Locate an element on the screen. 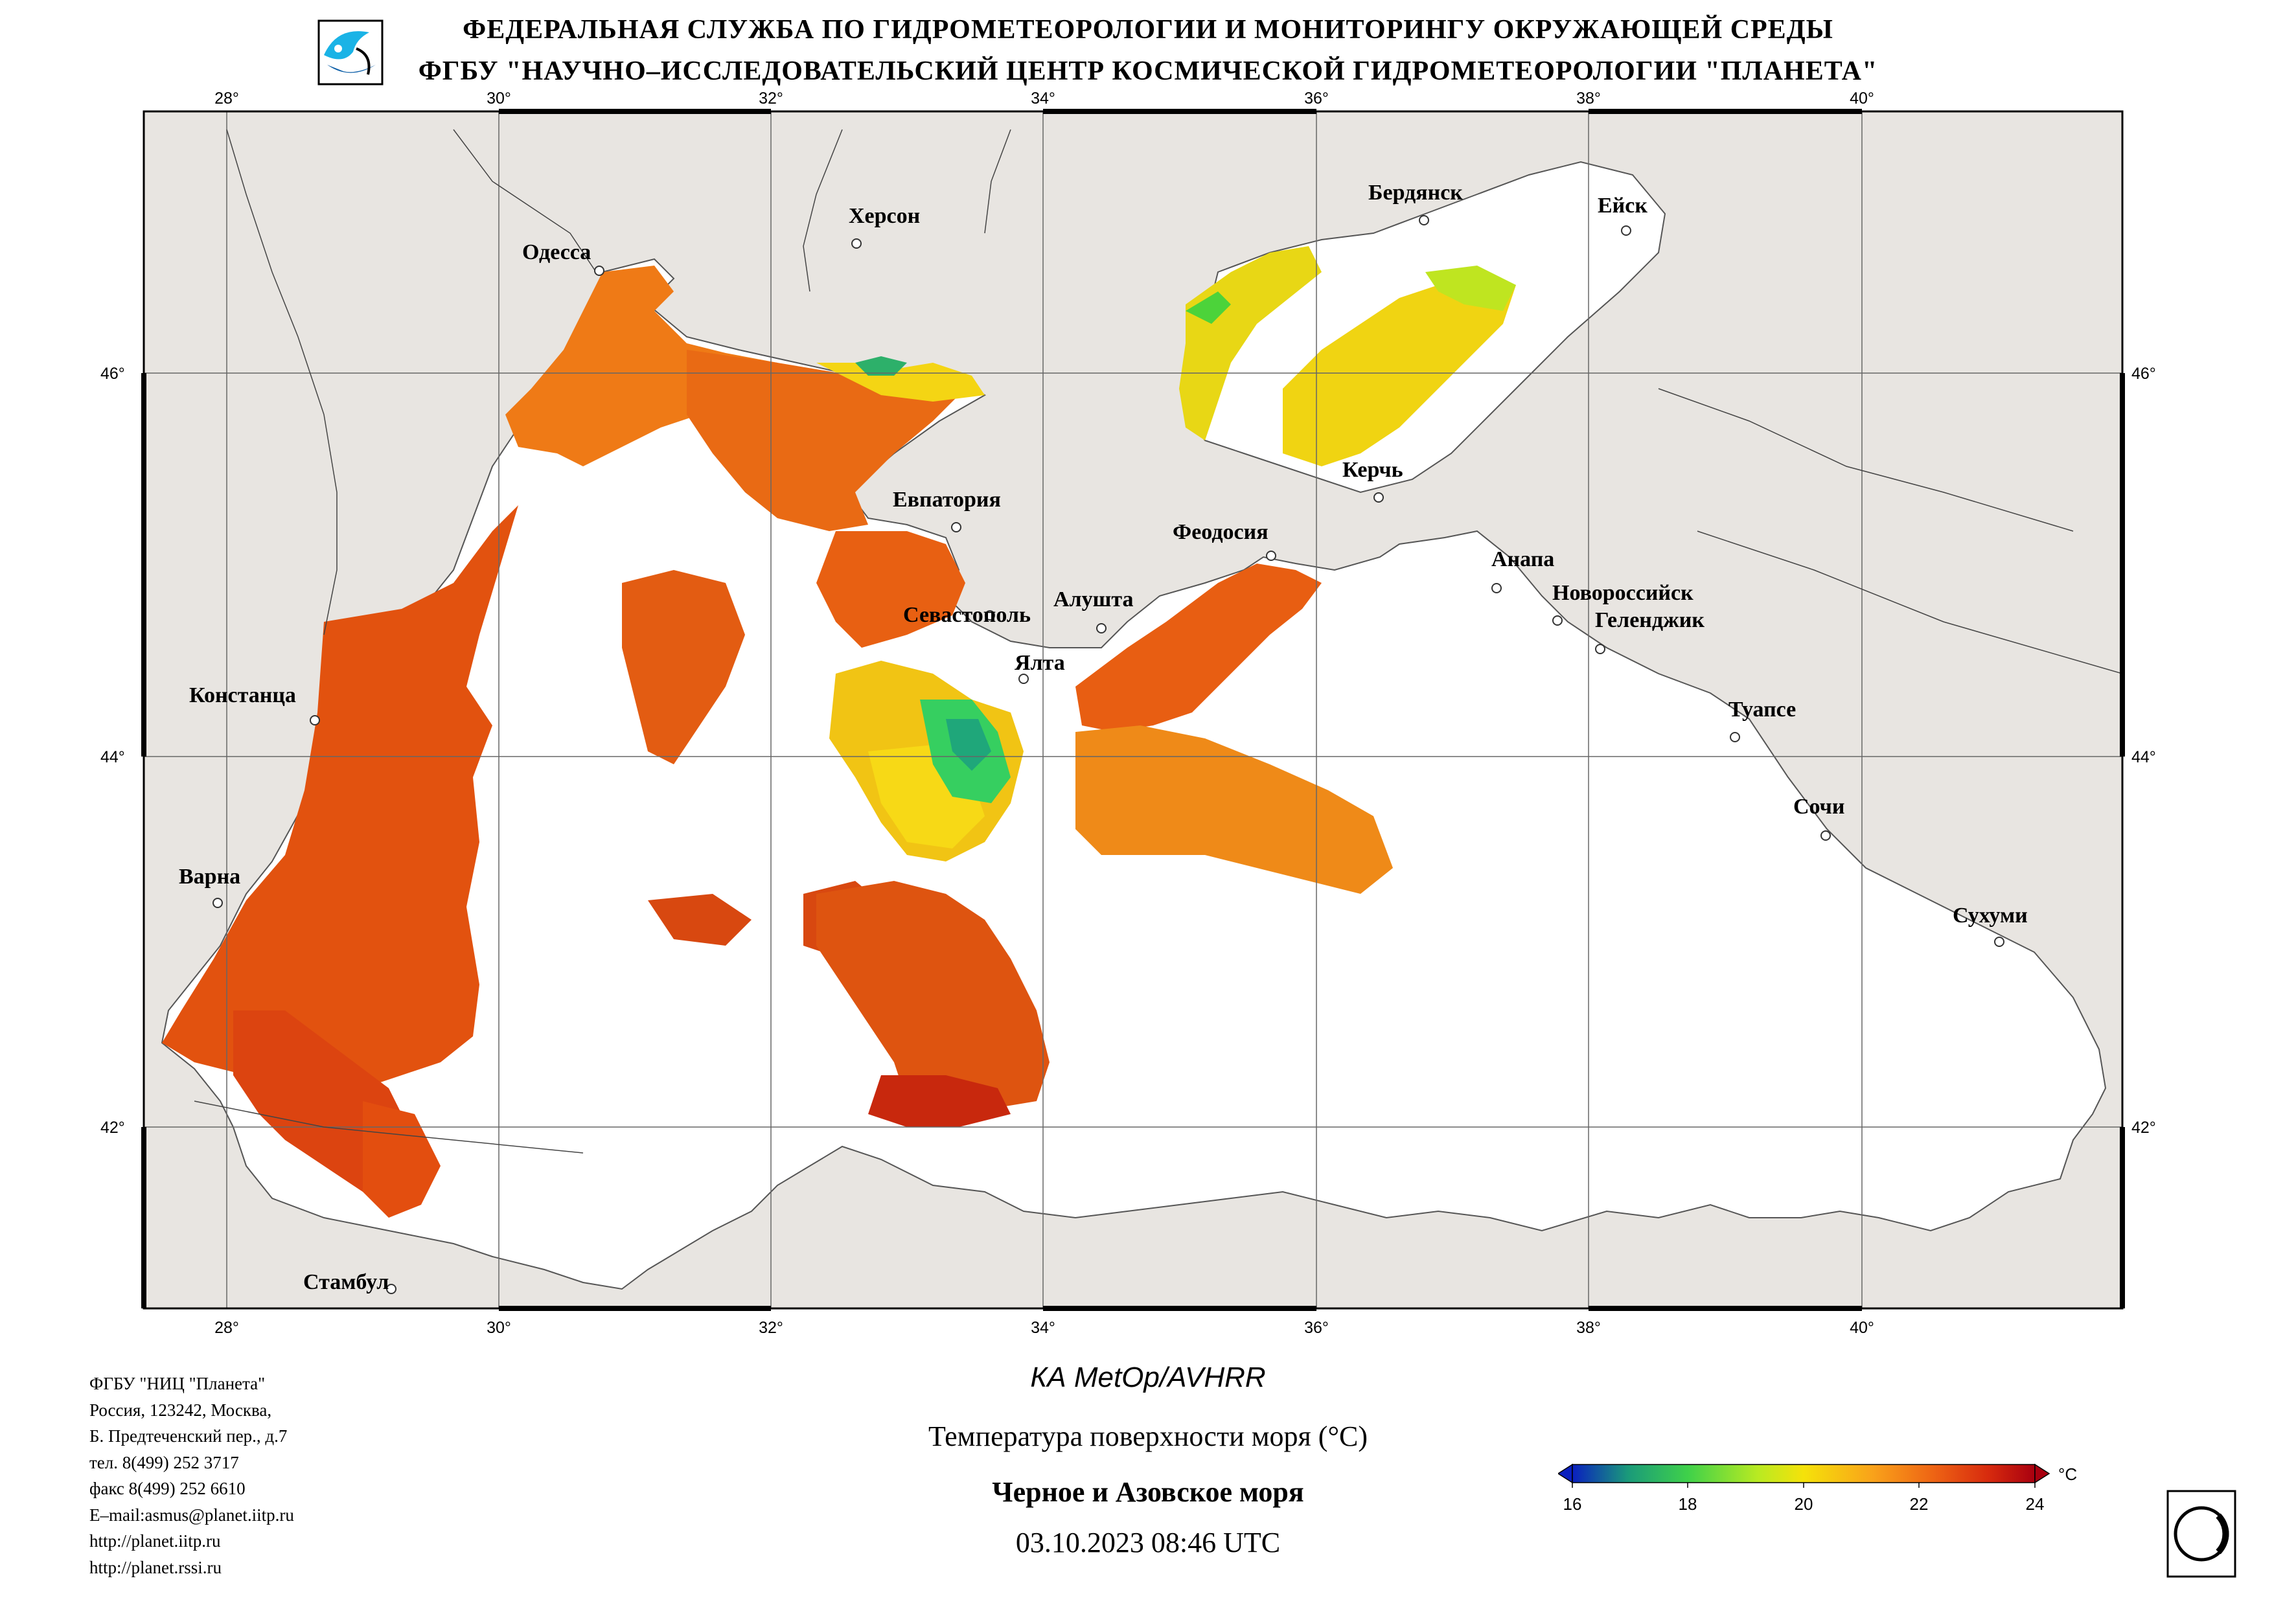 This screenshot has width=2296, height=1607. datetime-label: 03.10.2023 08:46 UTC is located at coordinates (1148, 1543).